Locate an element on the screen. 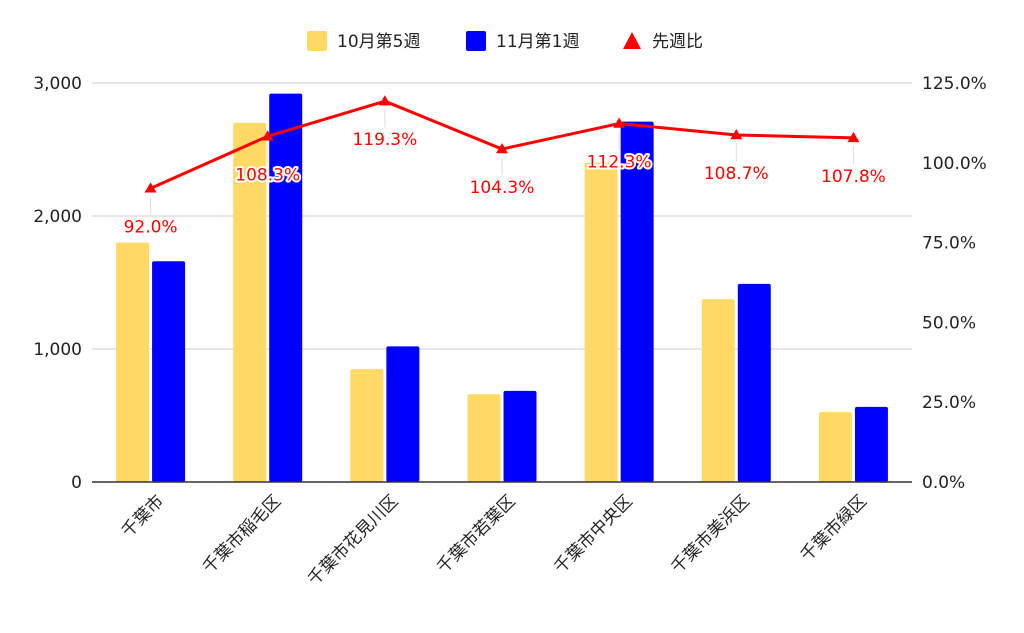 This screenshot has height=633, width=1024. left-tick-label: 3,000 is located at coordinates (57, 84).